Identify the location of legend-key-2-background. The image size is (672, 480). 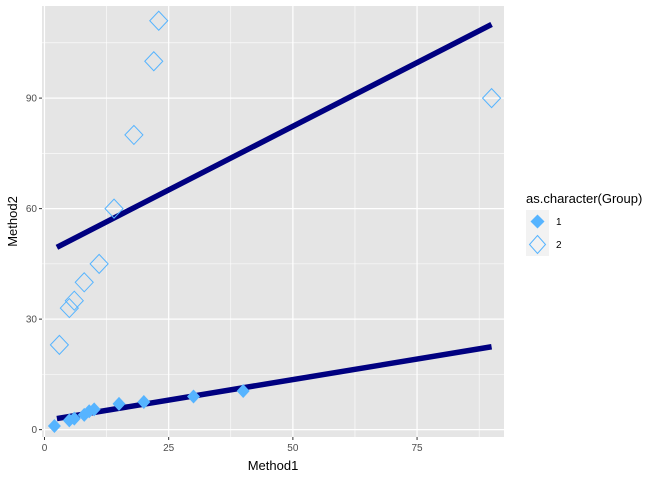
(537, 244).